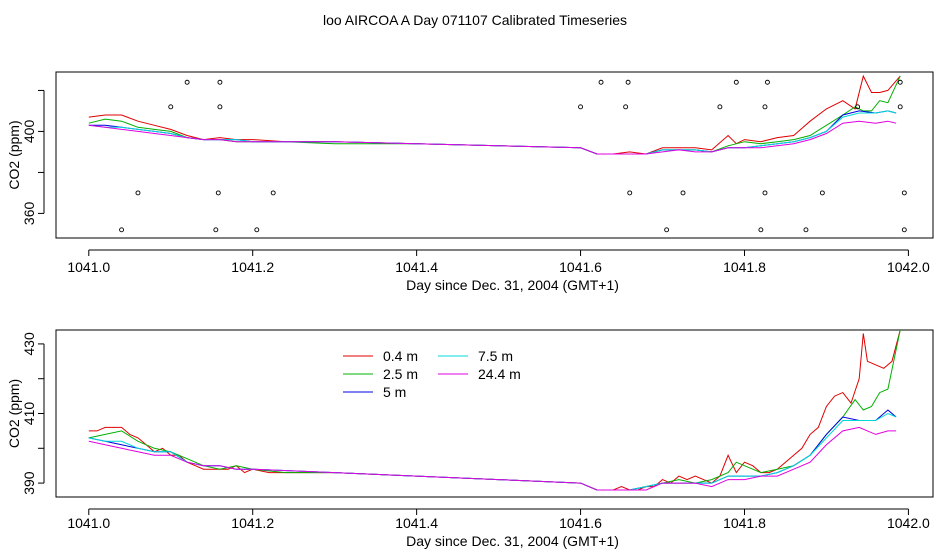 The height and width of the screenshot is (550, 950). I want to click on y-tick-label: 430, so click(29, 344).